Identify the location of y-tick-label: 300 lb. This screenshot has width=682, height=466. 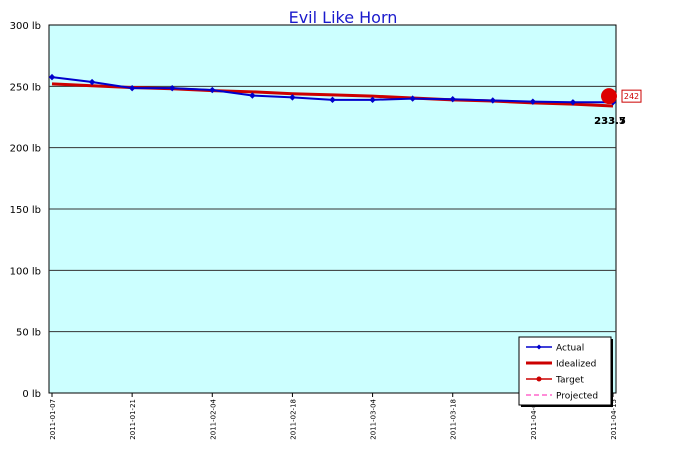
(25, 26).